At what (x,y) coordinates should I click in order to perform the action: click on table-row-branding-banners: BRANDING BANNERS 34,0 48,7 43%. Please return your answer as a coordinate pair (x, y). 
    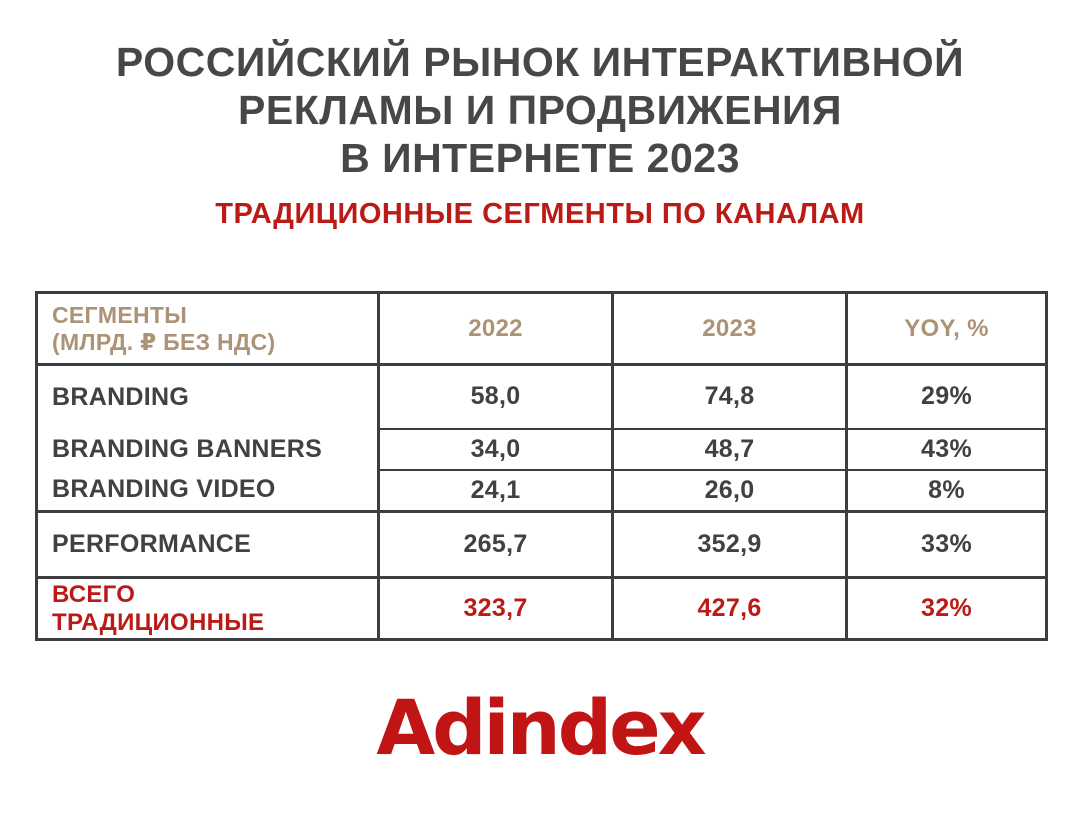
    Looking at the image, I should click on (541, 449).